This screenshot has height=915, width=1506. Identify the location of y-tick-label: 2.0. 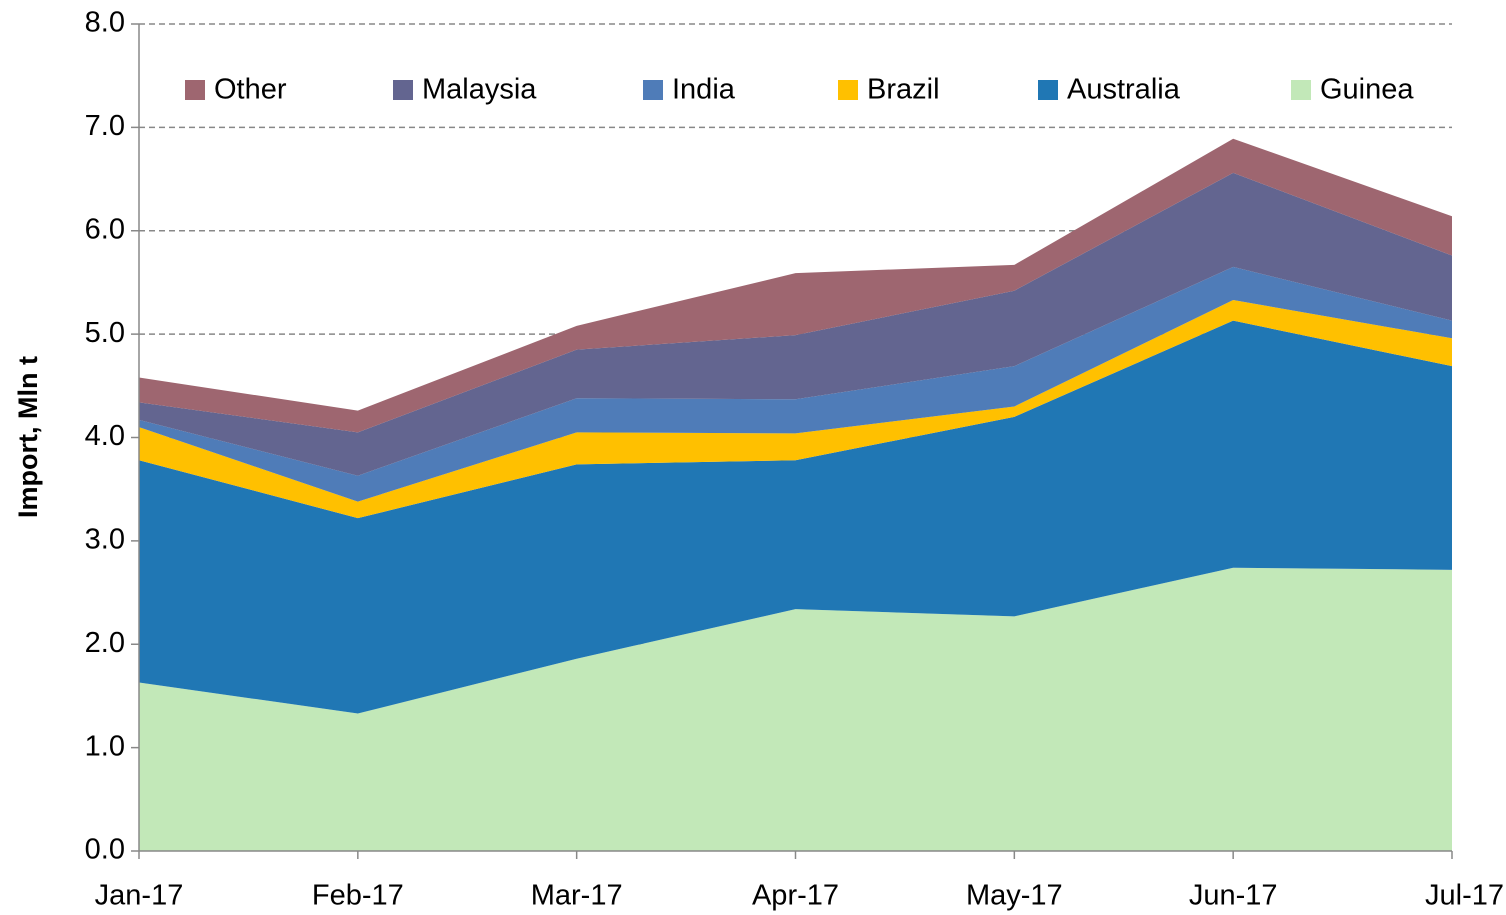
(105, 643).